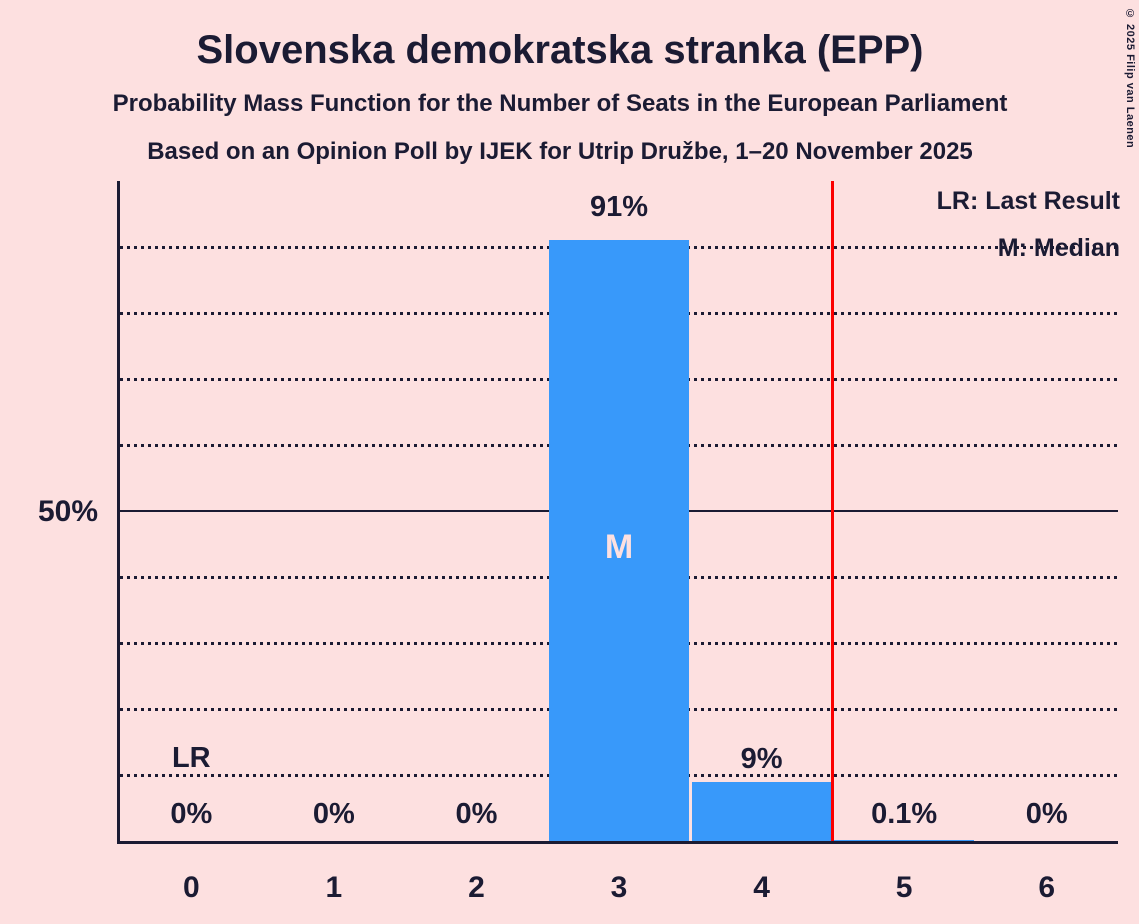 This screenshot has width=1139, height=924. Describe the element at coordinates (904, 814) in the screenshot. I see `bar-value-label: 0.1%` at that location.